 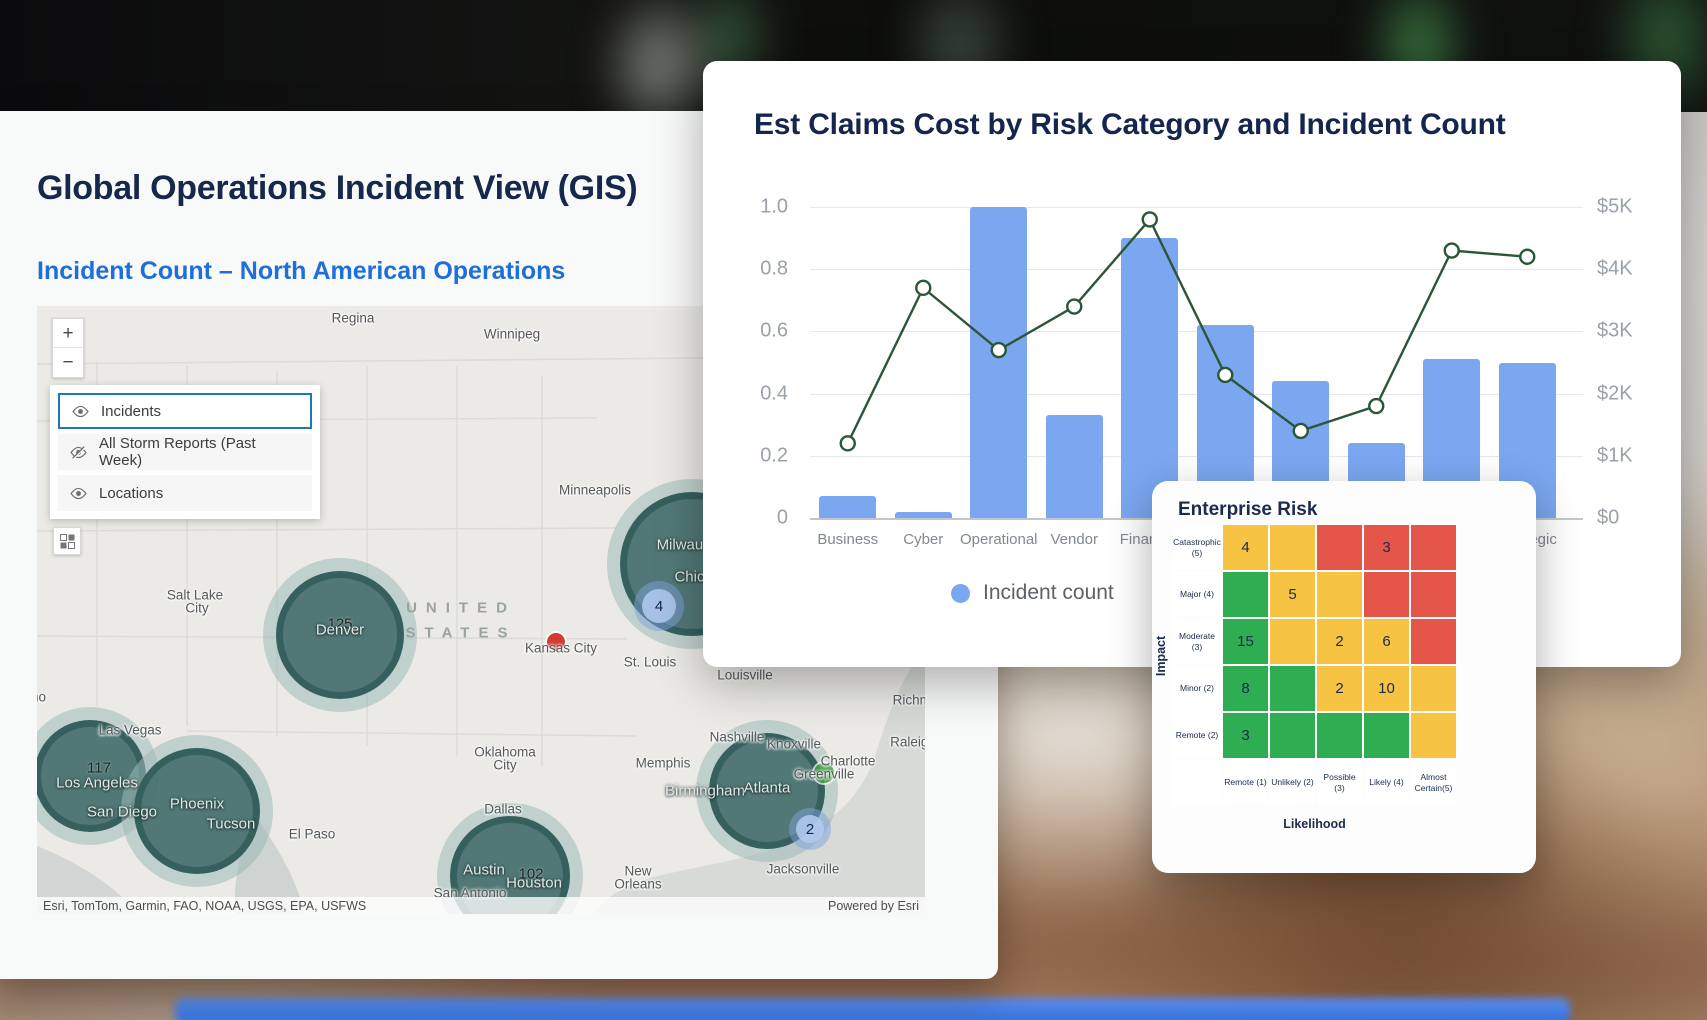 I want to click on map-city-label: Birmingham, so click(x=705, y=791).